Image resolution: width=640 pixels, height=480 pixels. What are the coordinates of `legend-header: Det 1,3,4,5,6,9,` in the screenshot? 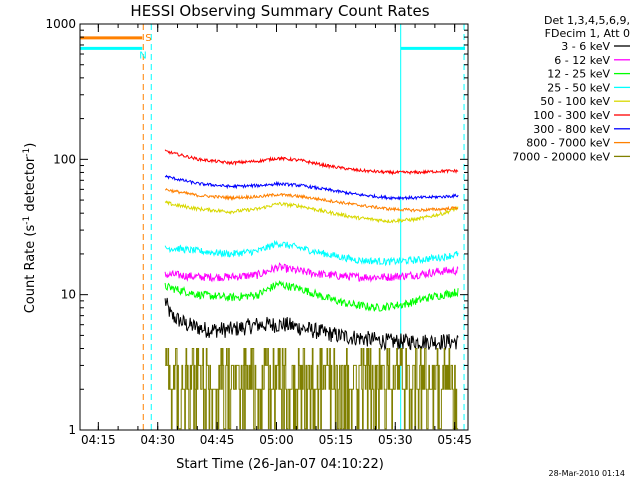 It's located at (587, 20).